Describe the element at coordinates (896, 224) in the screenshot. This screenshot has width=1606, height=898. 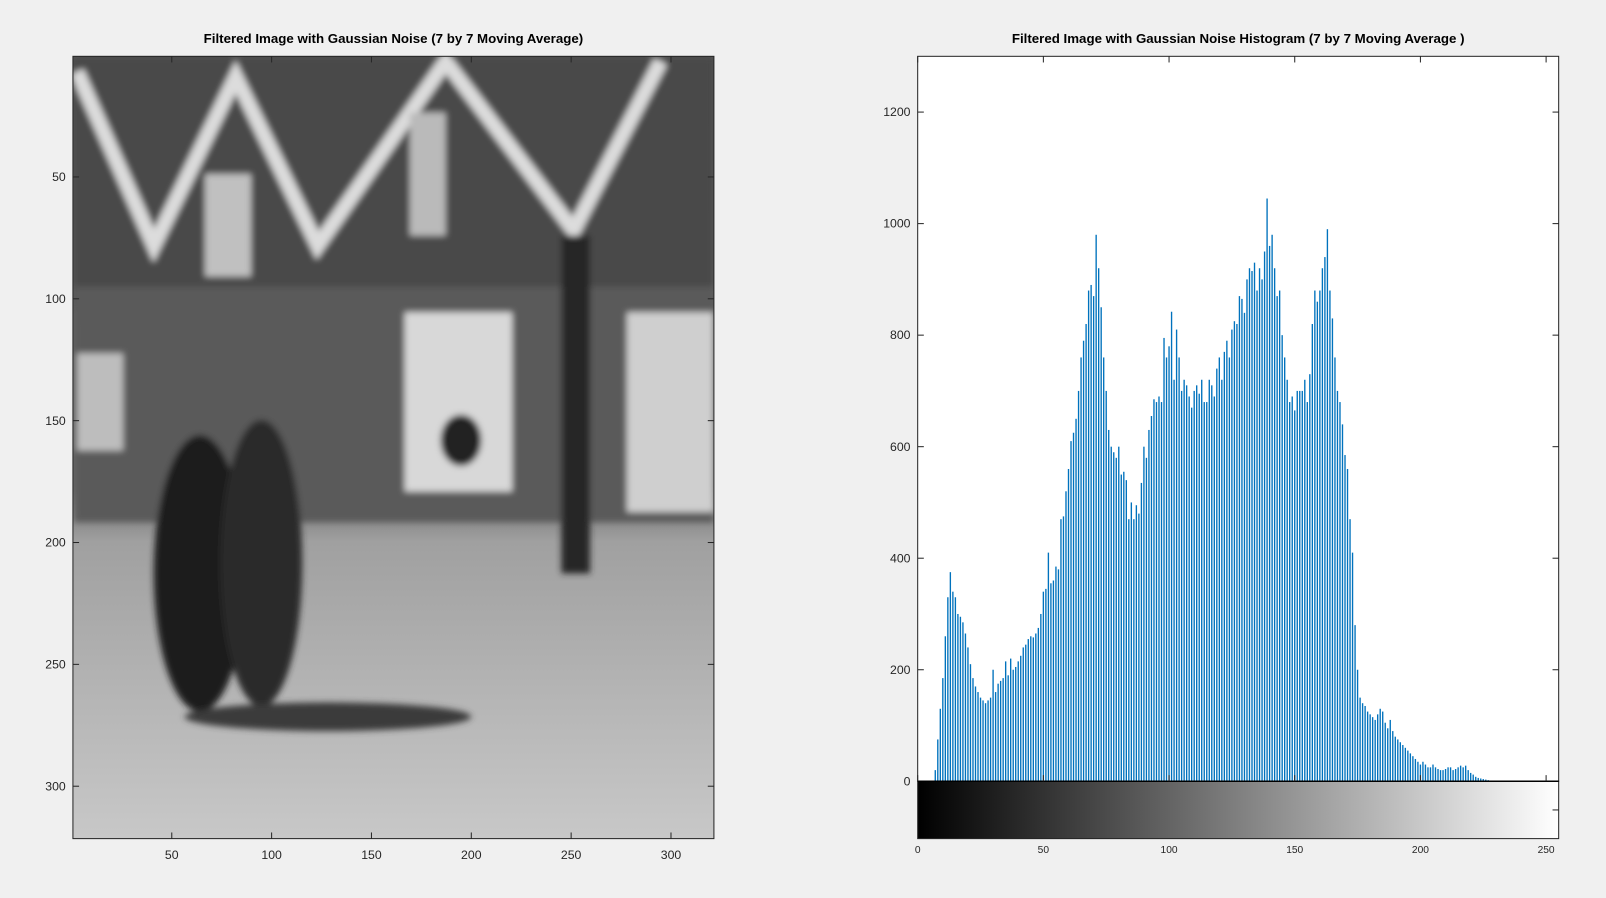
I see `y-tick-label: 1000` at that location.